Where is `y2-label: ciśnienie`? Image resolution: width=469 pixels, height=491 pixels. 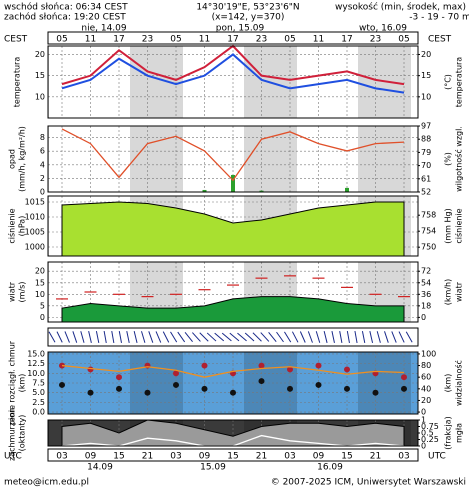
y2-label: ciśnienie is located at coordinates (459, 225).